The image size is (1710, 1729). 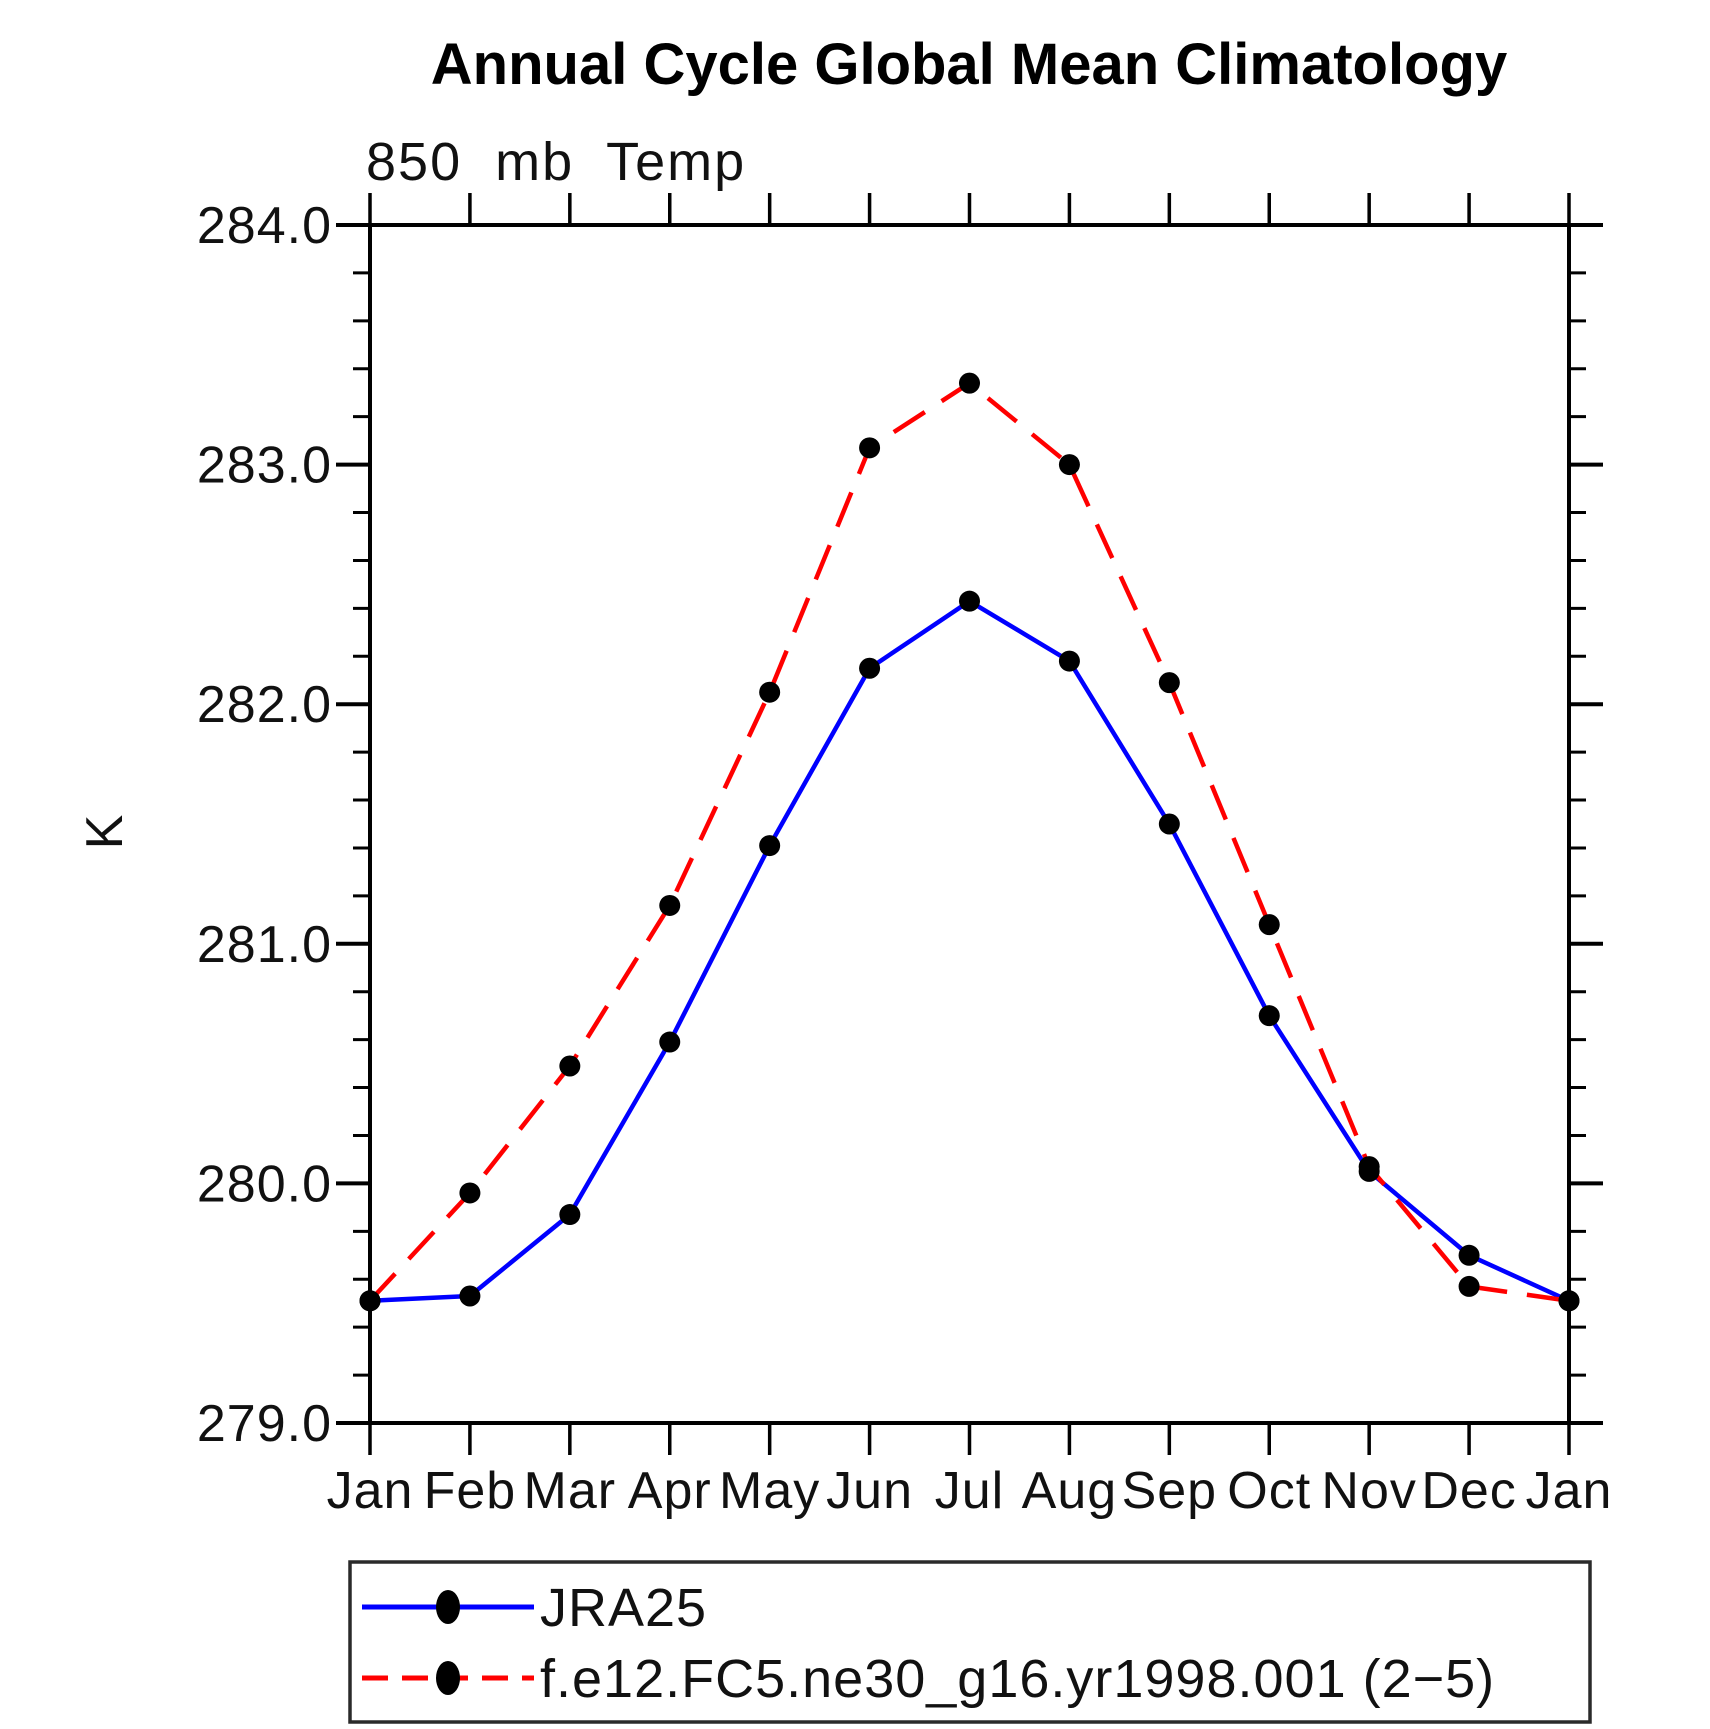 I want to click on legend-entry-jra25: JRA25, so click(x=534, y=1608).